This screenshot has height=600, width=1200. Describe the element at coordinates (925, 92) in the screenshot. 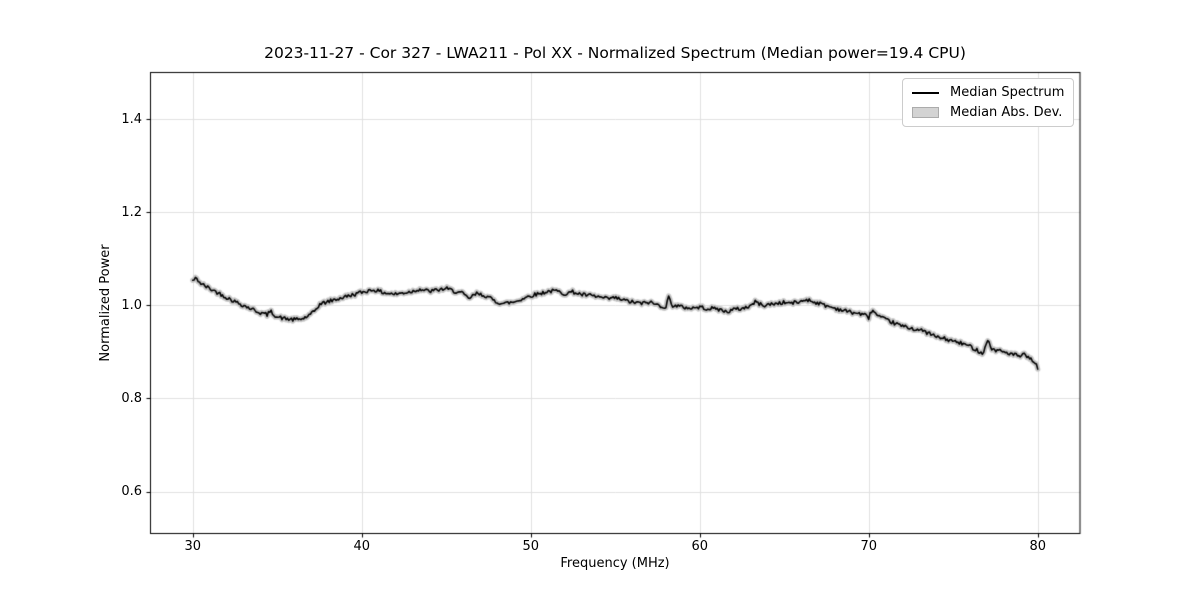

I see `median-spectrum-line-swatch` at that location.